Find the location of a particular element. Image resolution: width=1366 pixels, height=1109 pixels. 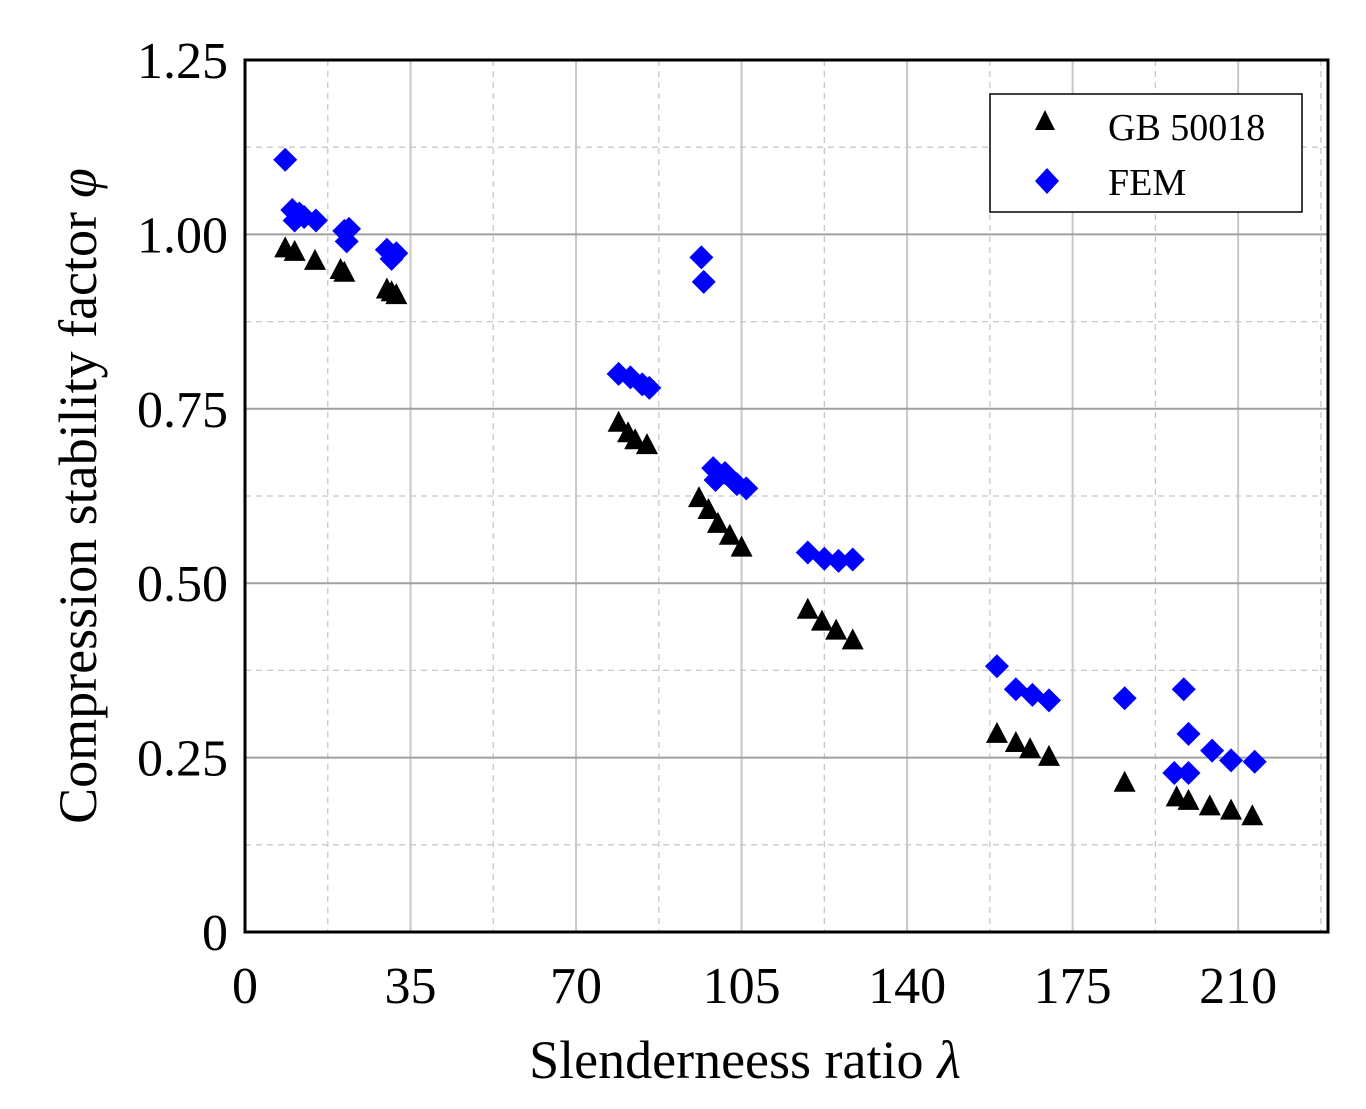

legend-label-fem: FEM is located at coordinates (1147, 183).